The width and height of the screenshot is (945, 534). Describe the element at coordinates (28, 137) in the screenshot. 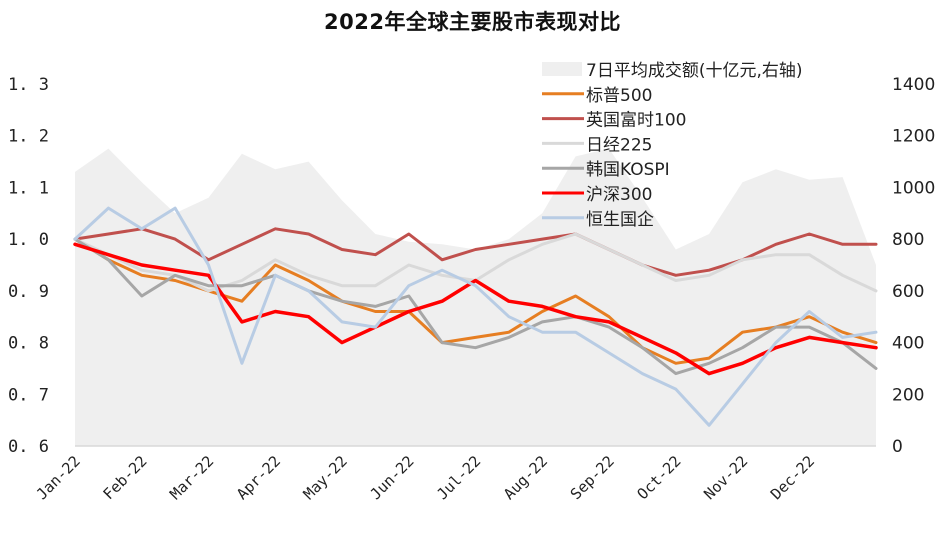

I see `left-tick-label: 1. 2` at that location.